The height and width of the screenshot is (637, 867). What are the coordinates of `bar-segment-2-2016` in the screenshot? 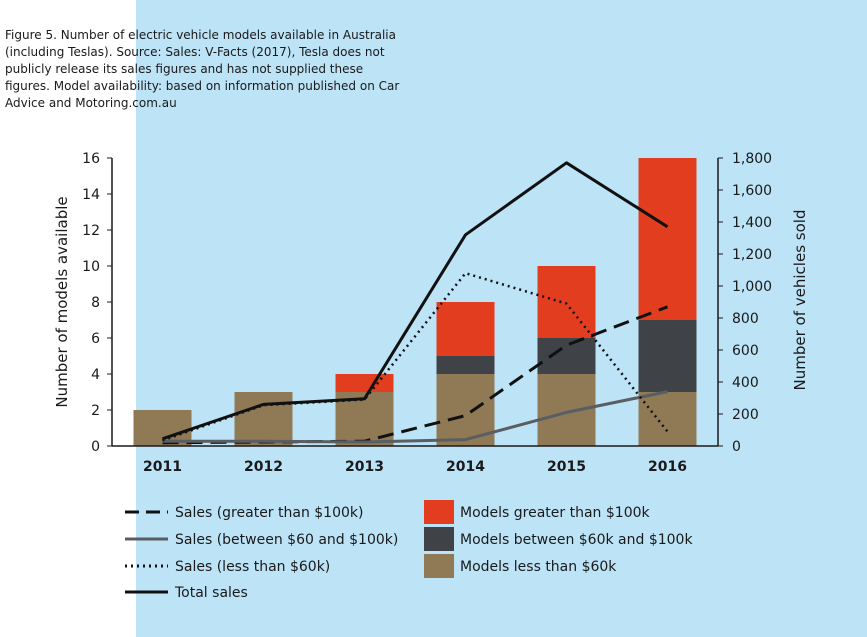 It's located at (667, 356).